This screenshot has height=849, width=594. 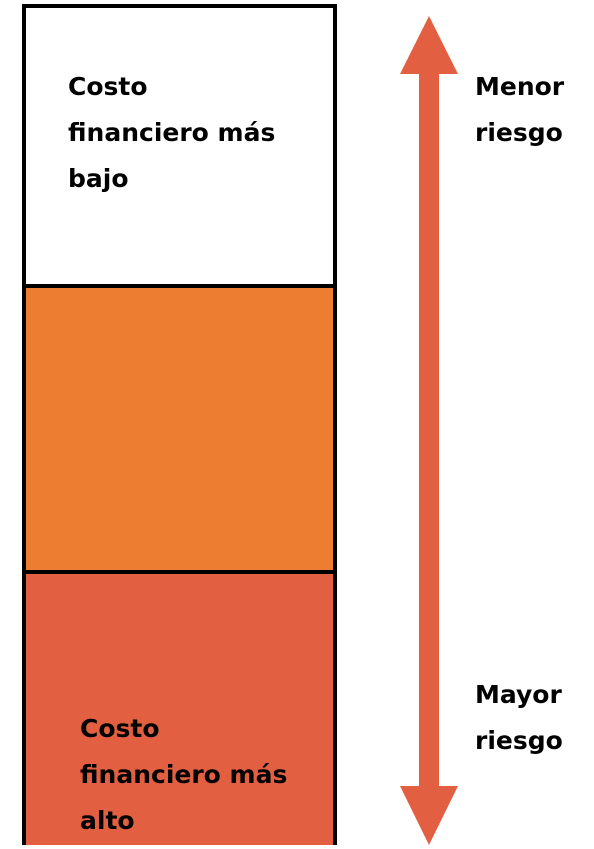 What do you see at coordinates (107, 820) in the screenshot?
I see `block-text: alto` at bounding box center [107, 820].